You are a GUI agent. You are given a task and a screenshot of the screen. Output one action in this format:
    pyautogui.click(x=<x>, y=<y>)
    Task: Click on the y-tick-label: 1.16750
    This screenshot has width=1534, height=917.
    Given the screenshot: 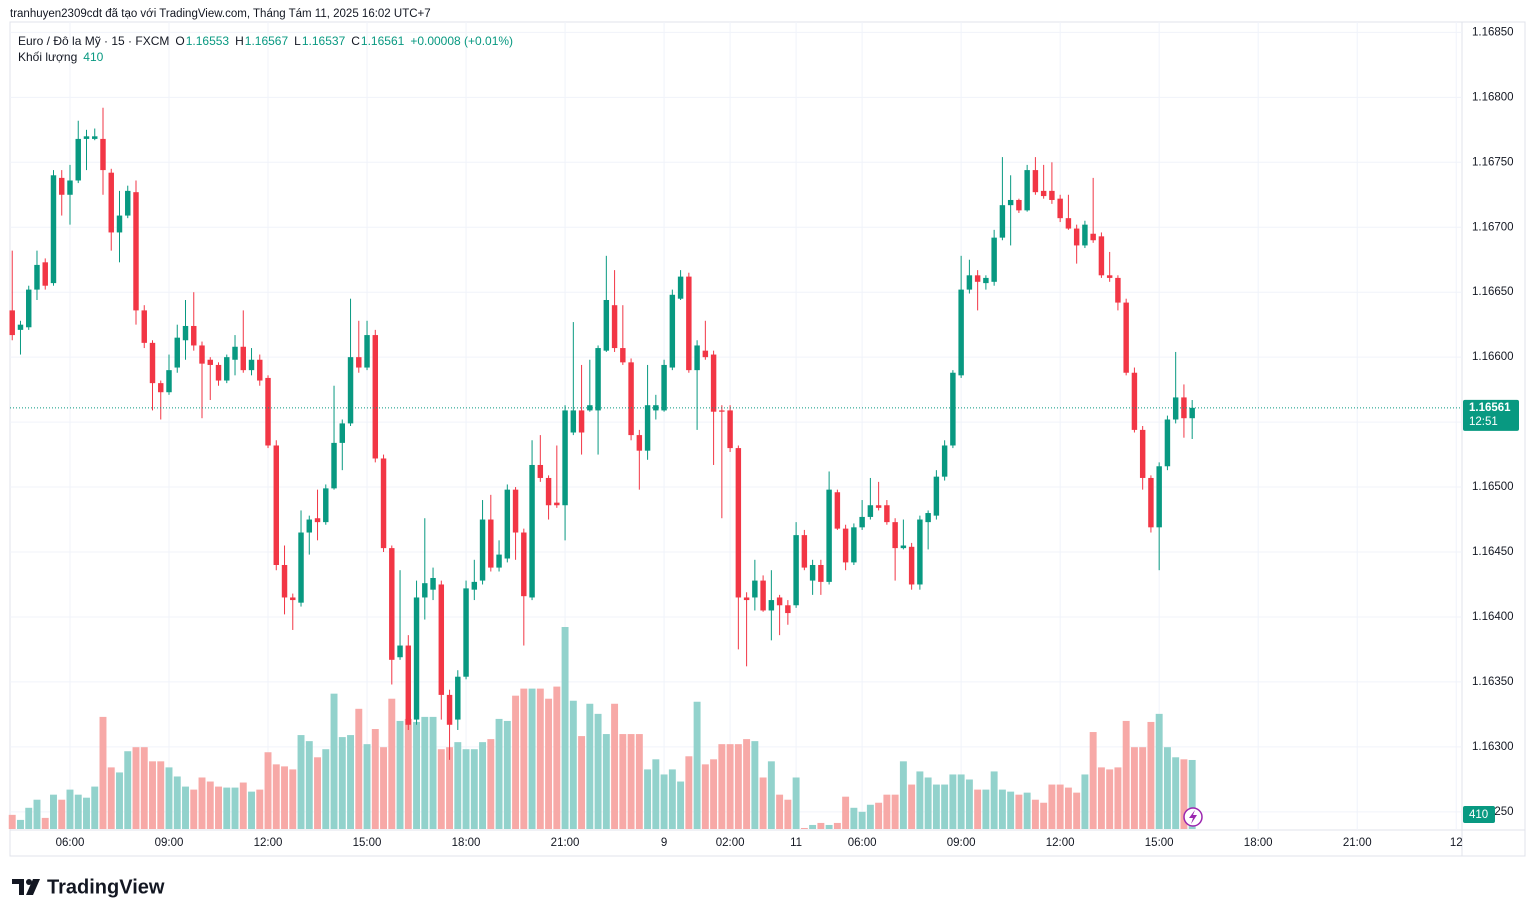 What is the action you would take?
    pyautogui.click(x=1493, y=162)
    